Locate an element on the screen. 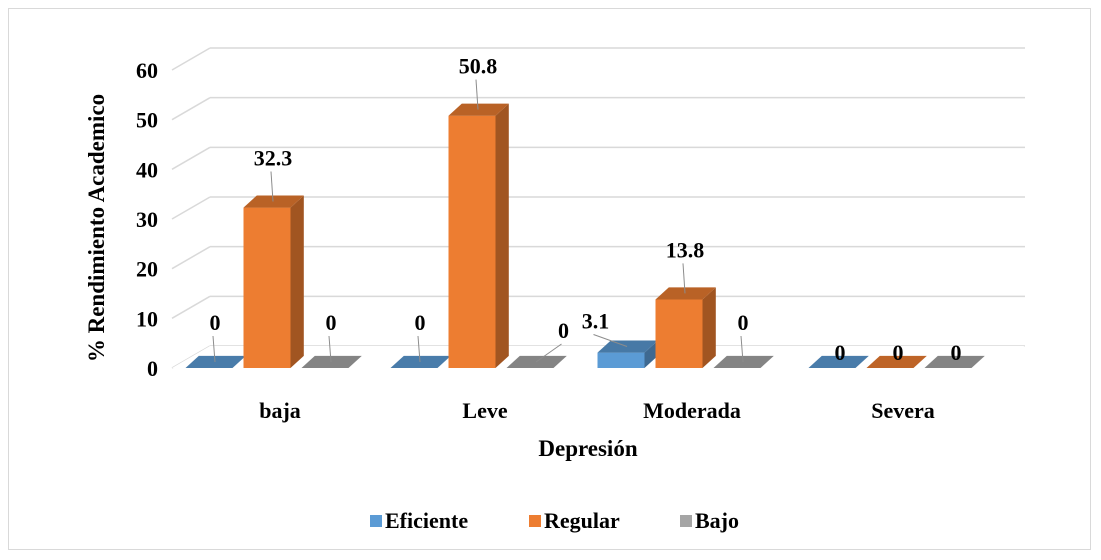 The height and width of the screenshot is (560, 1101). legend: Eficiente Regular Bajo is located at coordinates (554, 520).